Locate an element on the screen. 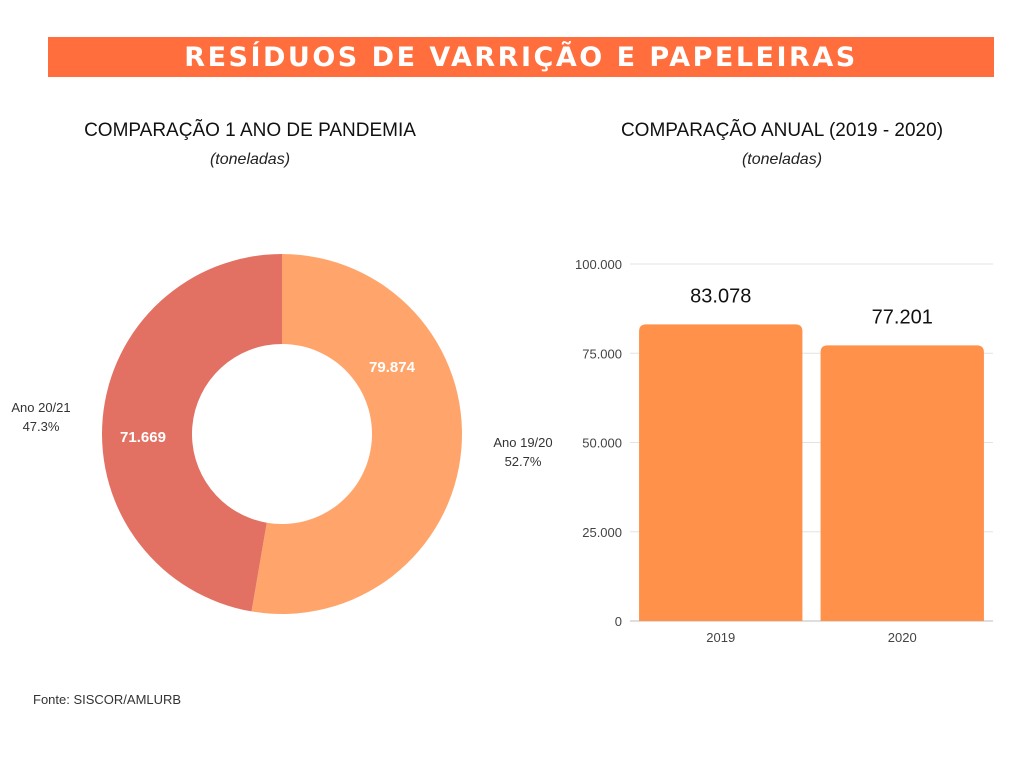 Image resolution: width=1024 pixels, height=768 pixels. y-tick-label: 25.000 is located at coordinates (602, 532).